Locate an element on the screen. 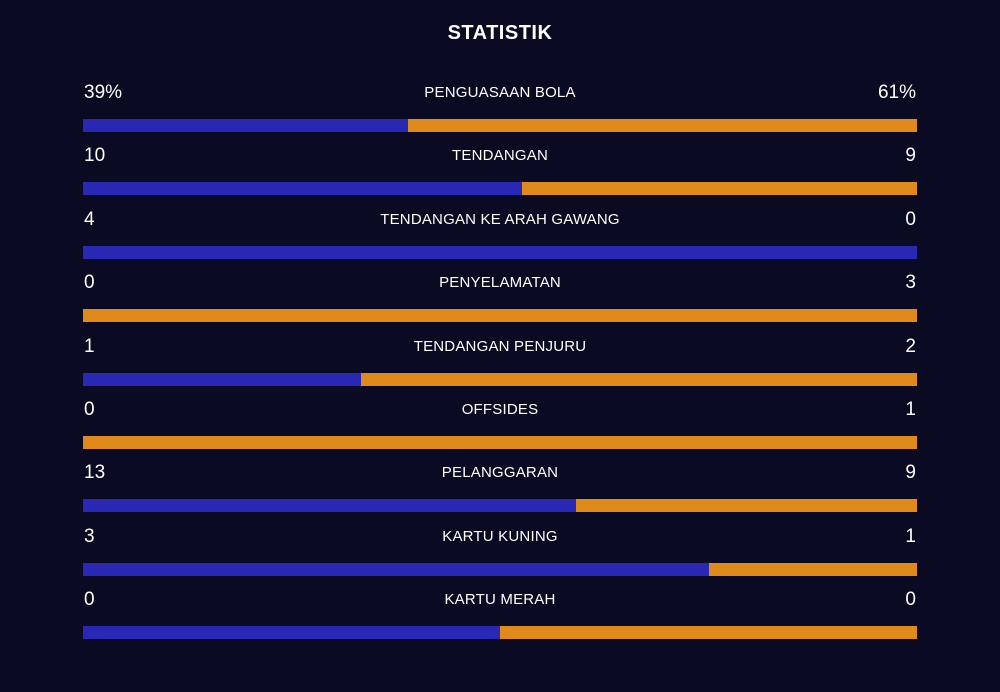 This screenshot has width=1000, height=692. away-value: 61% is located at coordinates (896, 92).